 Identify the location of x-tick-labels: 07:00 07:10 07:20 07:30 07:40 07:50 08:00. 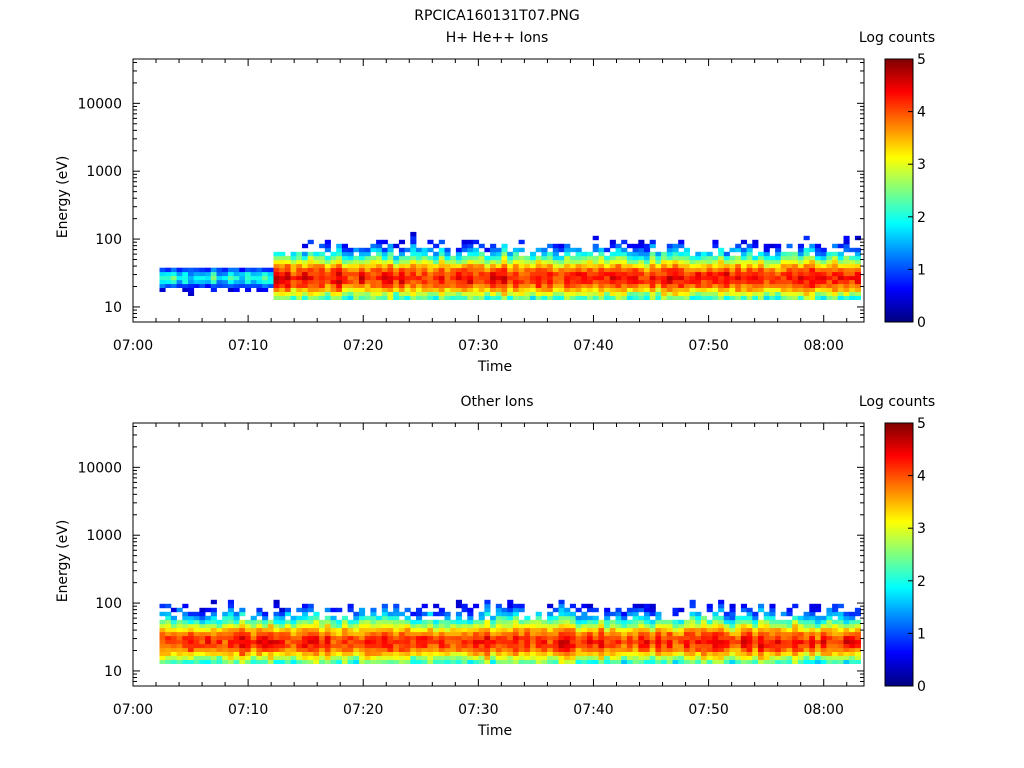
(478, 346).